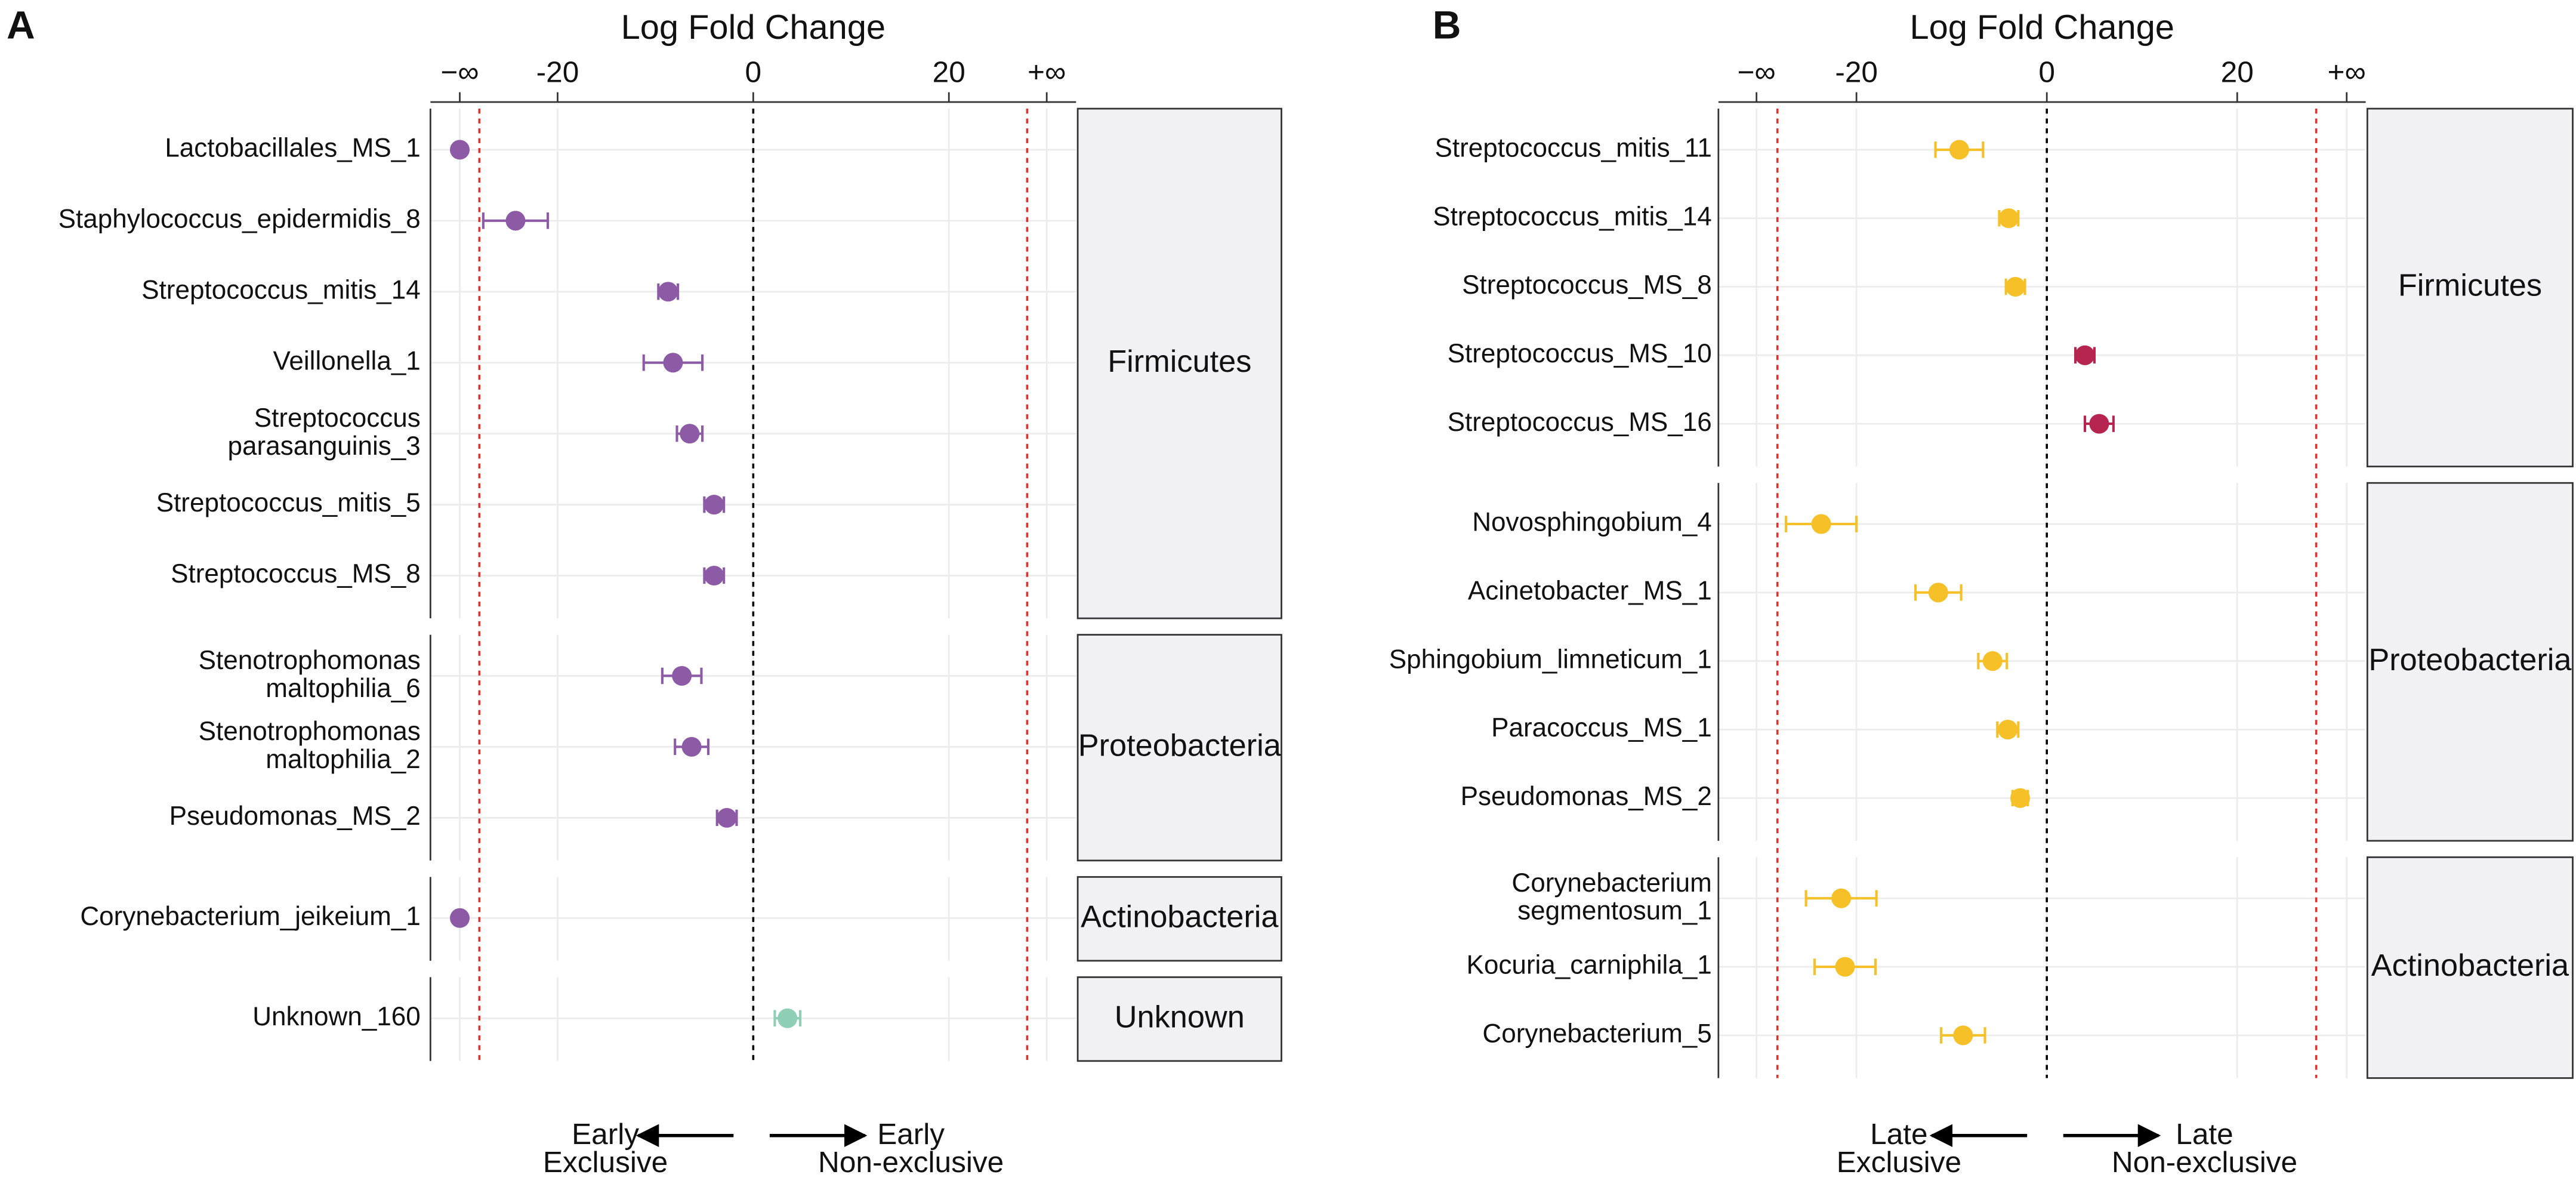  What do you see at coordinates (1573, 148) in the screenshot?
I see `category-label: Streptococcus_mitis_11` at bounding box center [1573, 148].